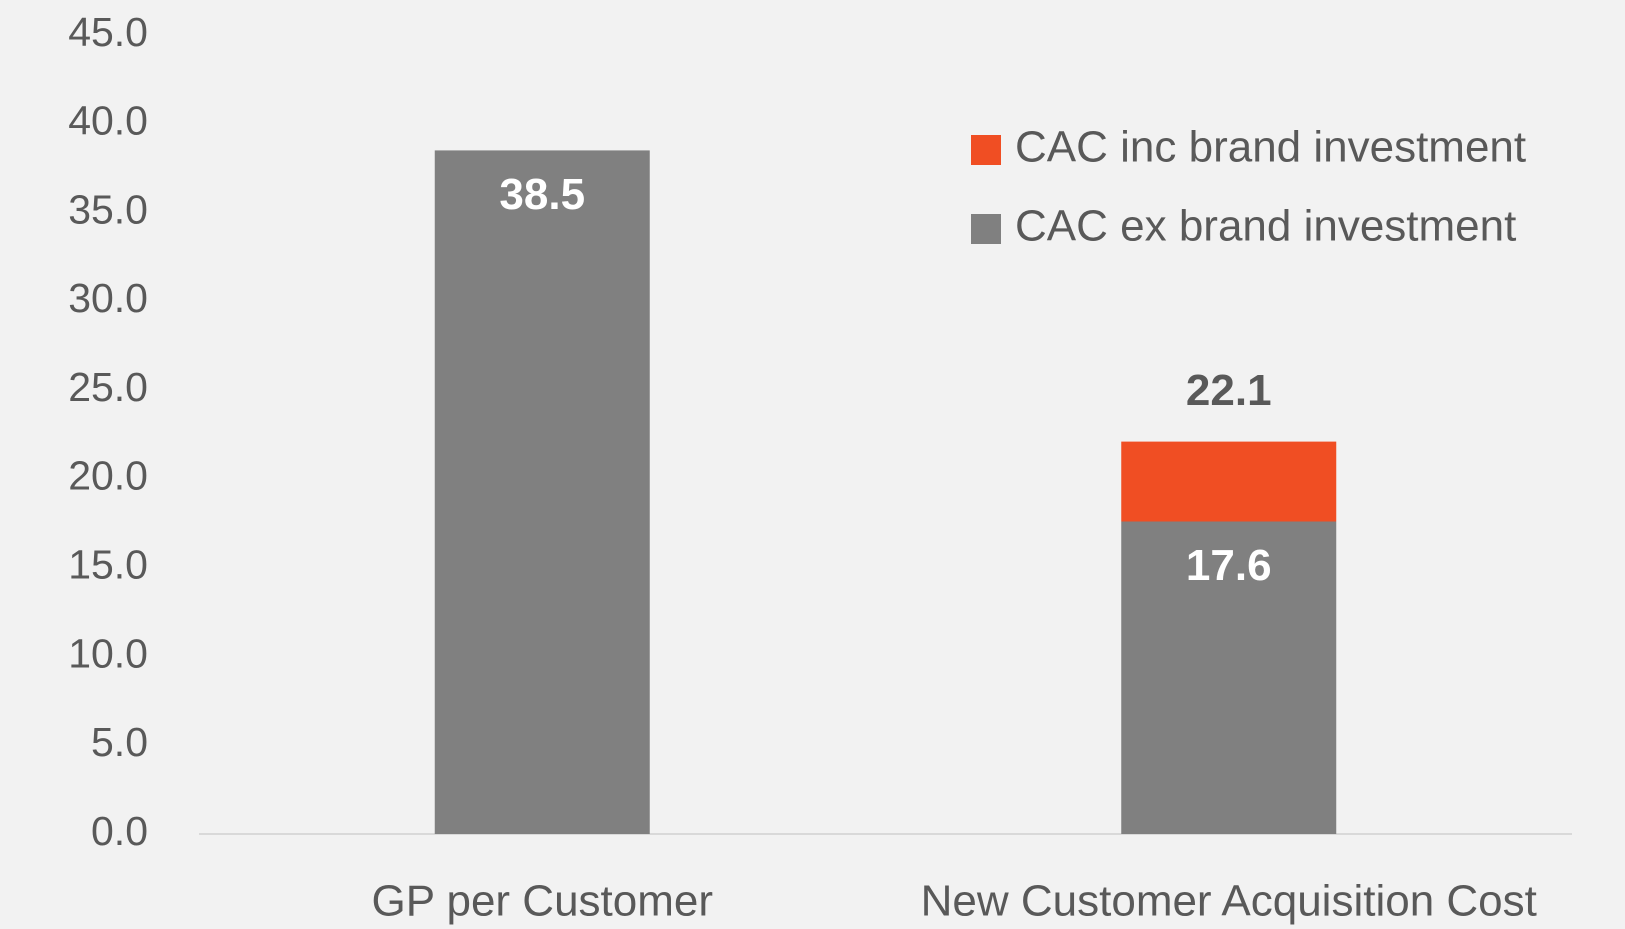 This screenshot has height=929, width=1625. What do you see at coordinates (542, 901) in the screenshot?
I see `x-tick-label: GP per Customer` at bounding box center [542, 901].